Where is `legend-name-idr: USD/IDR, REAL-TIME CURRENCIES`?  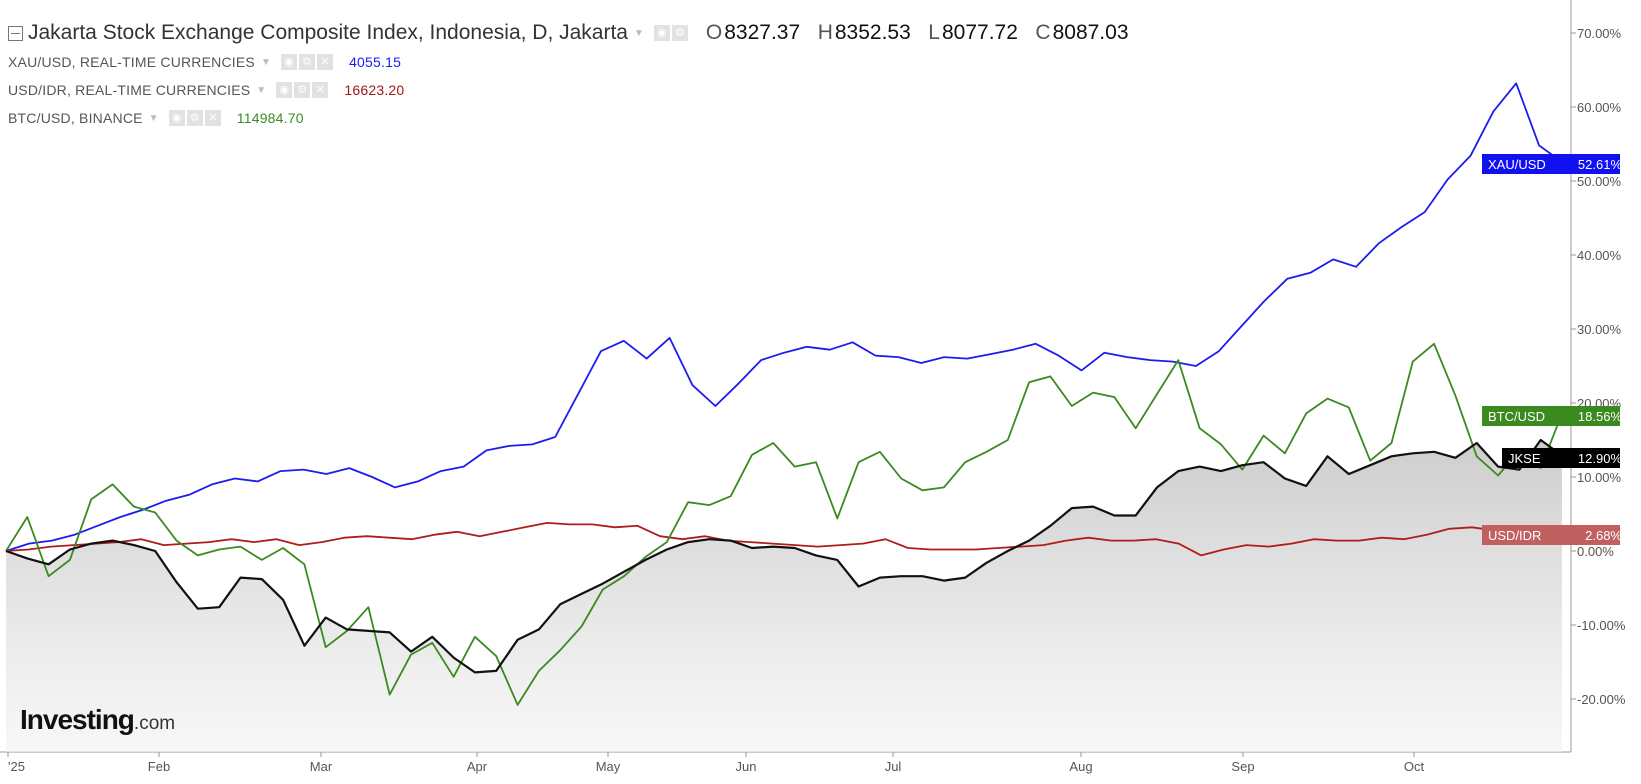
legend-name-idr: USD/IDR, REAL-TIME CURRENCIES is located at coordinates (129, 90).